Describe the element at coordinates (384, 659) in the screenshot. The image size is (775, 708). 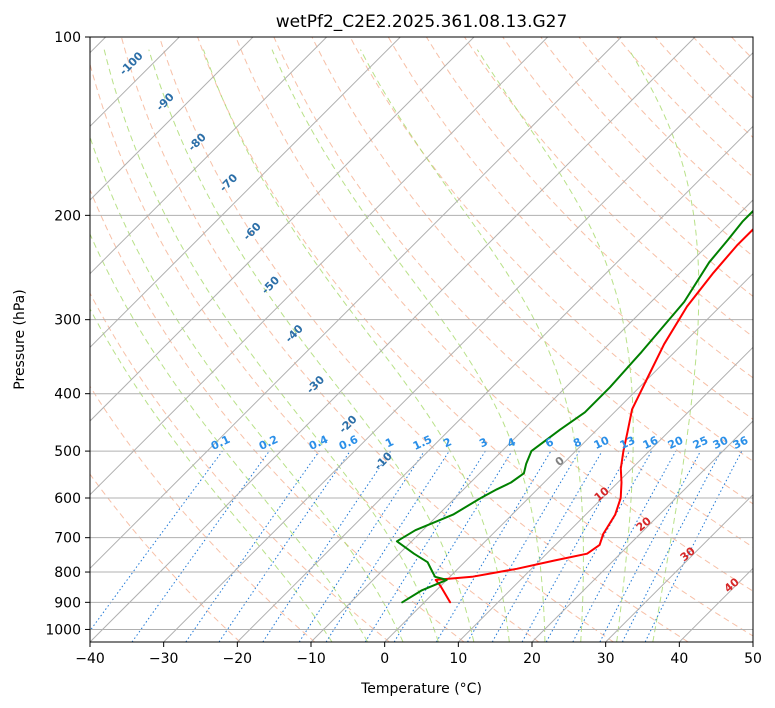
I see `x-tick-label: 0` at that location.